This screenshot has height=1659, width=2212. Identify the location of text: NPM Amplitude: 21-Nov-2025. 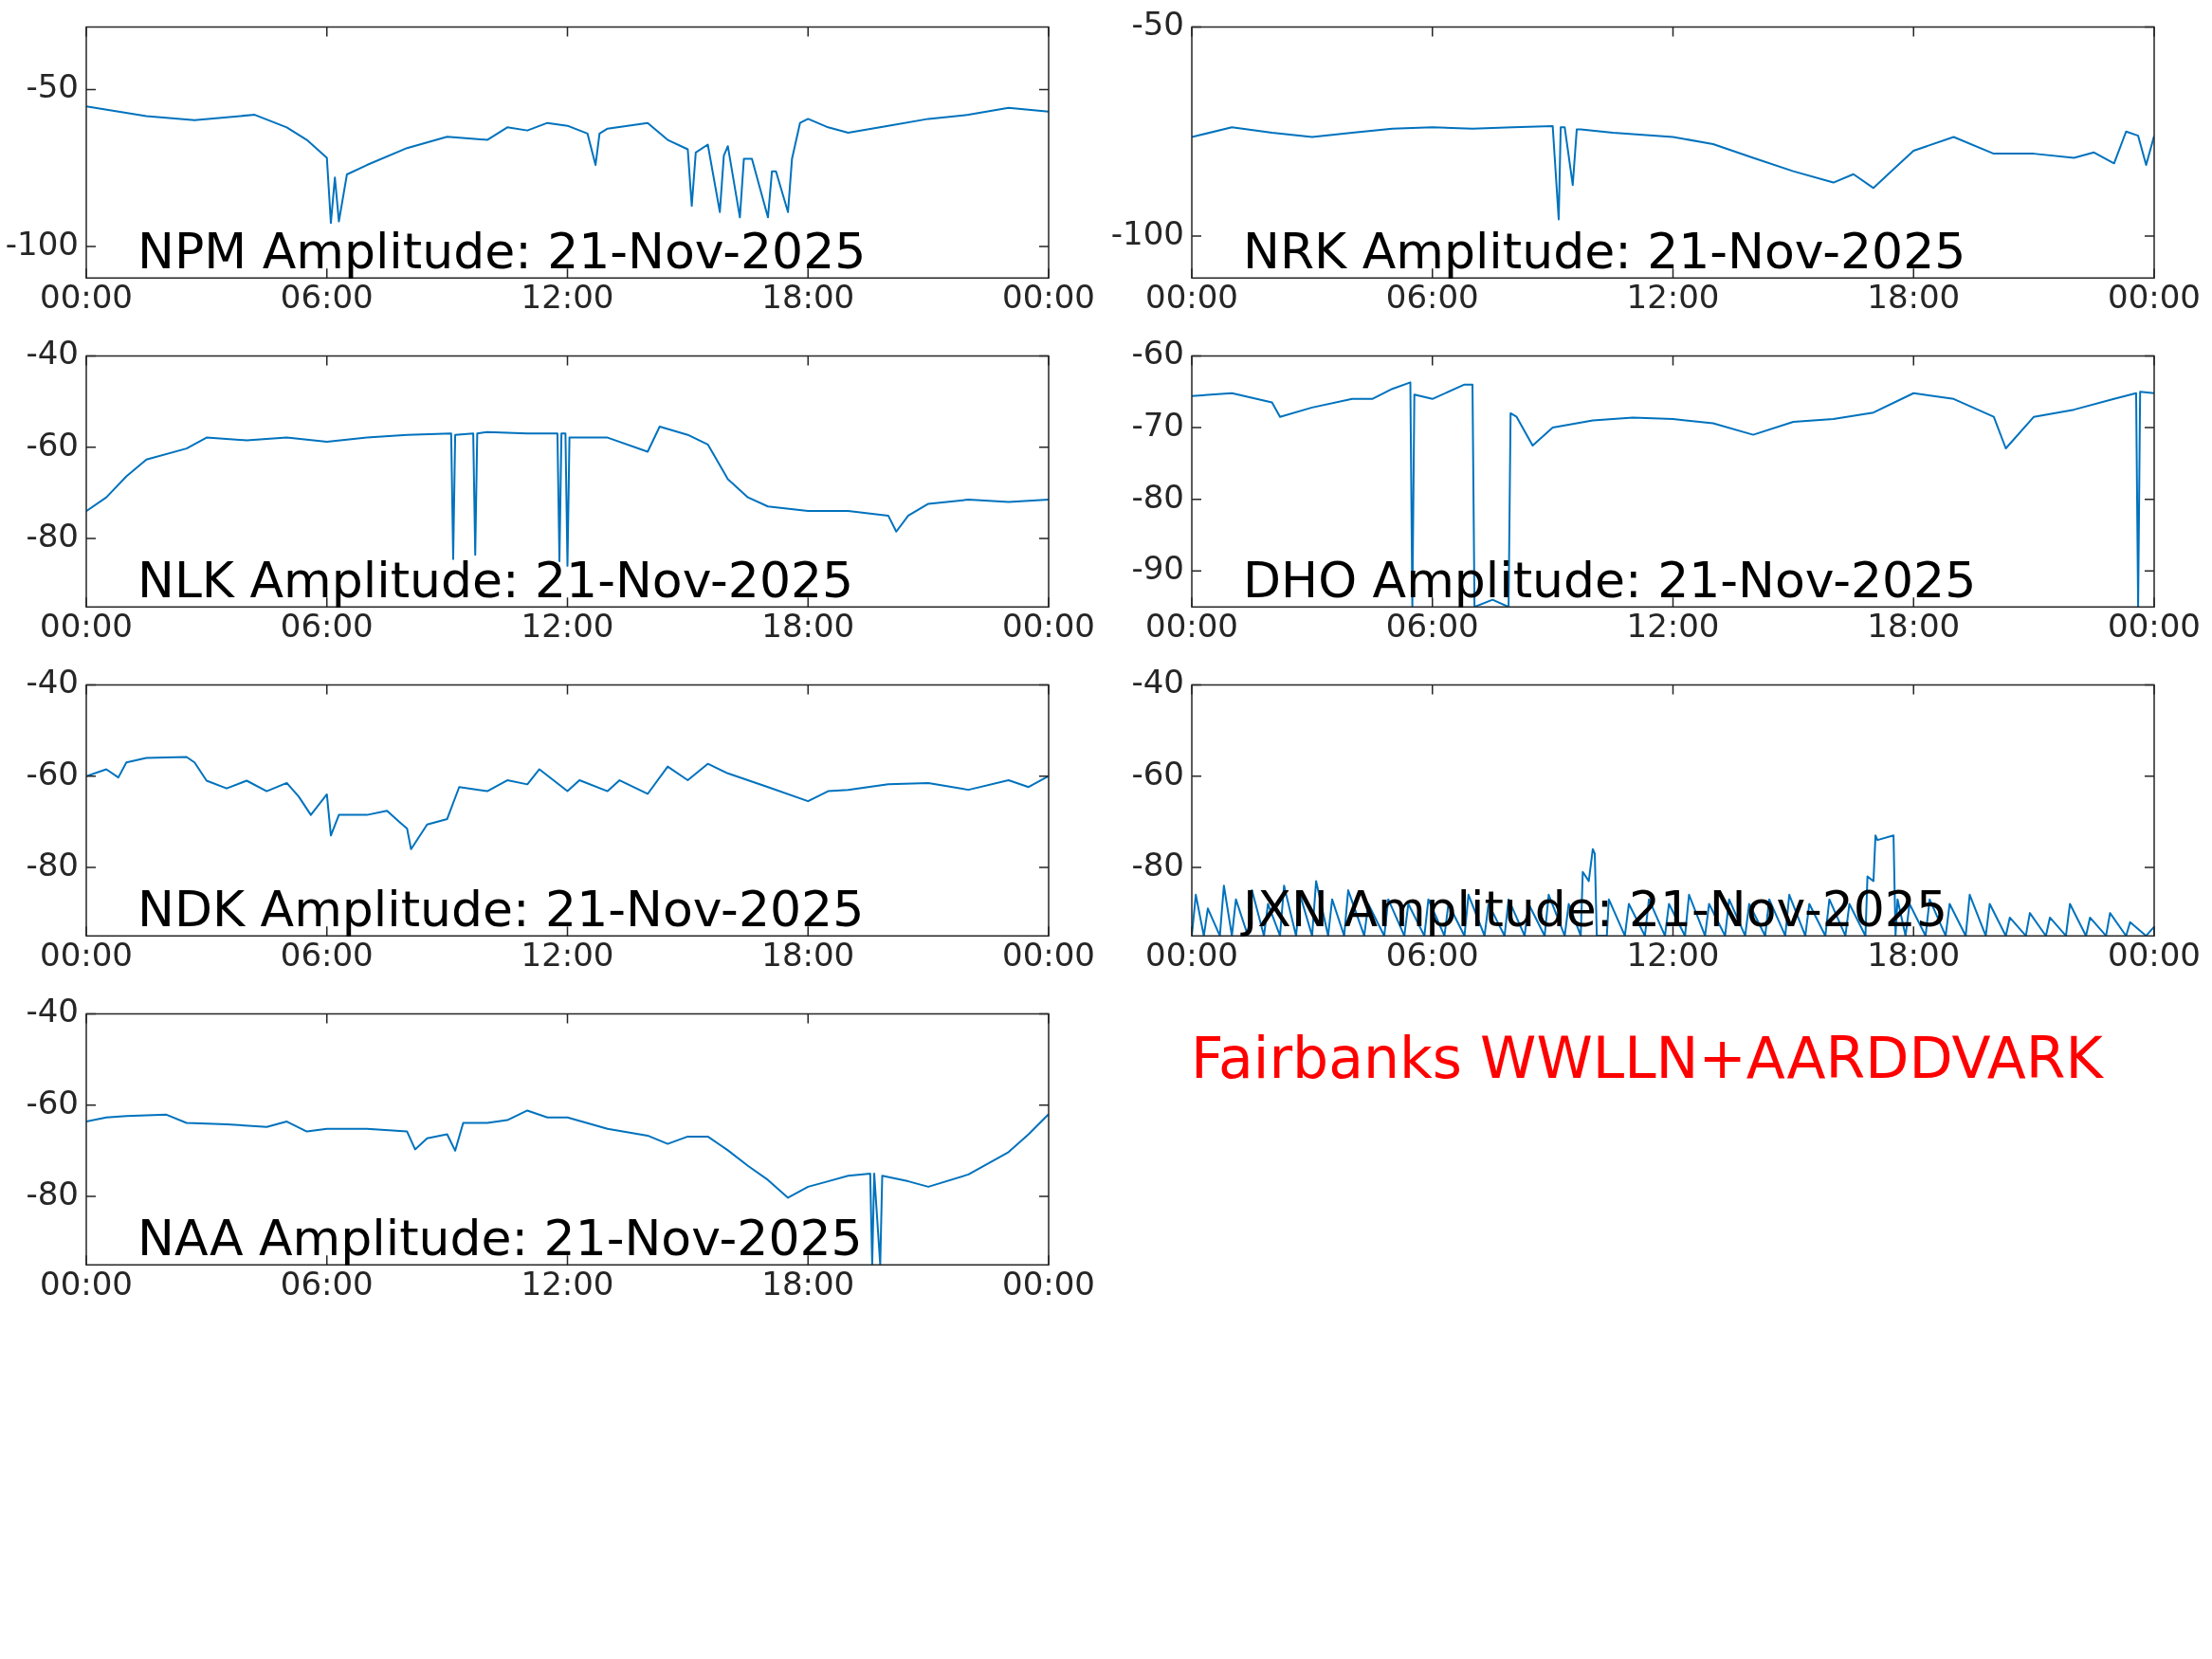
(502, 251).